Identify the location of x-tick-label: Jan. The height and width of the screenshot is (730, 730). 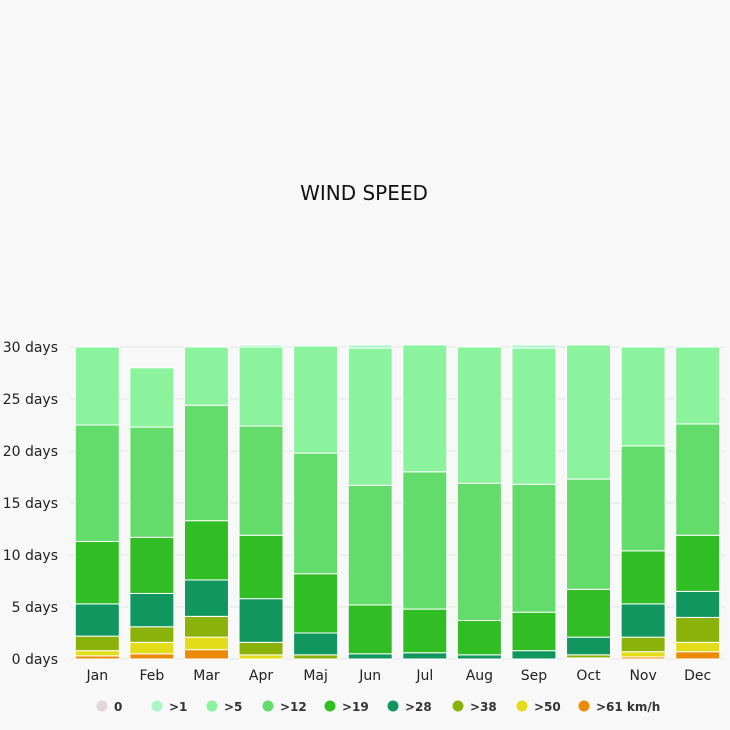
(96, 676).